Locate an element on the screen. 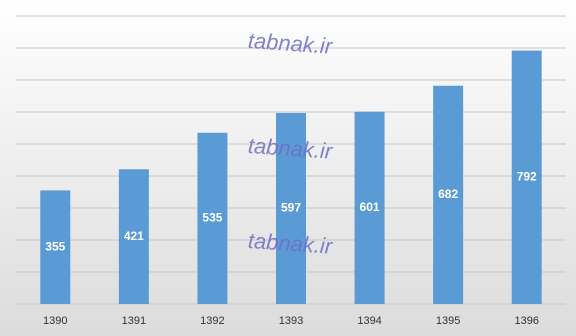 This screenshot has height=336, width=576. x-tick-label: 1394 is located at coordinates (369, 321).